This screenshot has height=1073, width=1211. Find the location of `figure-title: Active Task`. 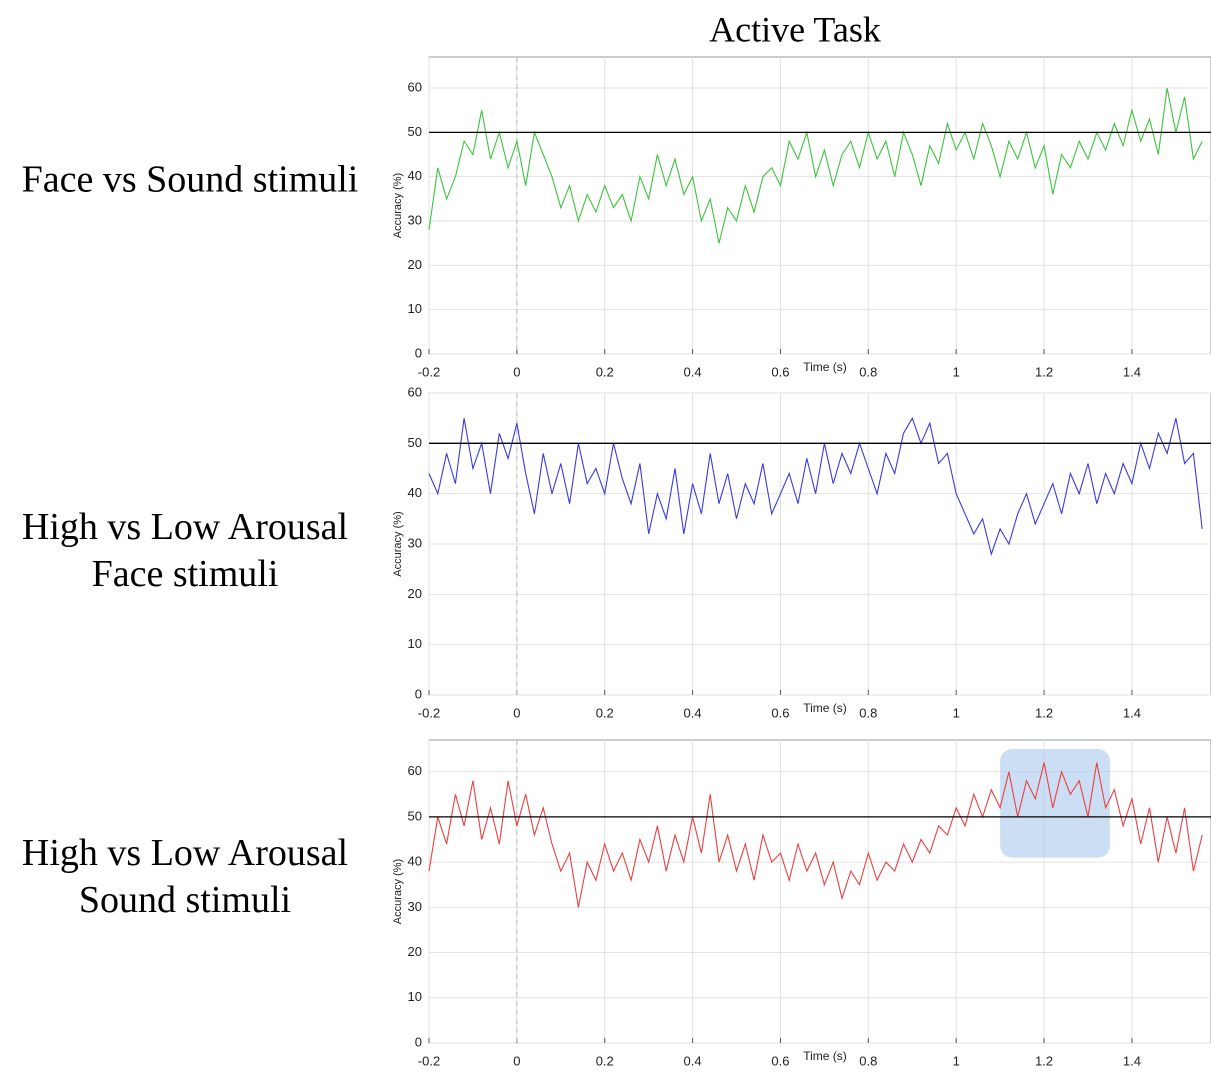

figure-title: Active Task is located at coordinates (795, 29).